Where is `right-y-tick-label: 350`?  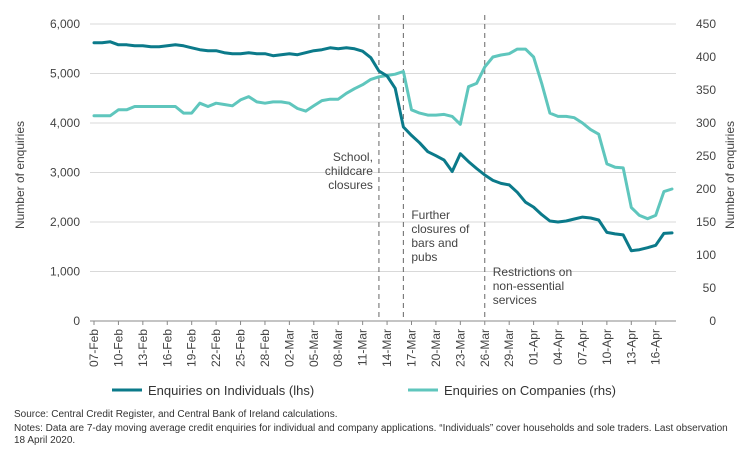
right-y-tick-label: 350 is located at coordinates (706, 90).